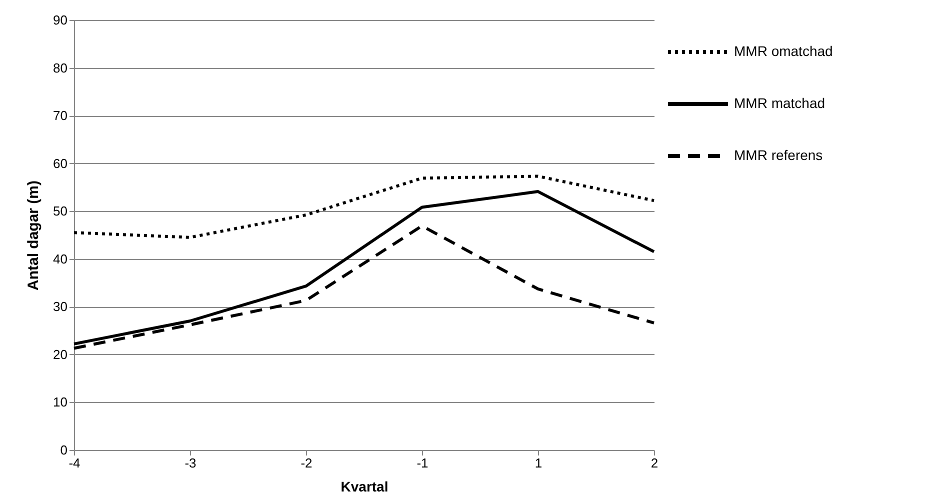 Image resolution: width=937 pixels, height=498 pixels. Describe the element at coordinates (364, 206) in the screenshot. I see `line-series` at that location.